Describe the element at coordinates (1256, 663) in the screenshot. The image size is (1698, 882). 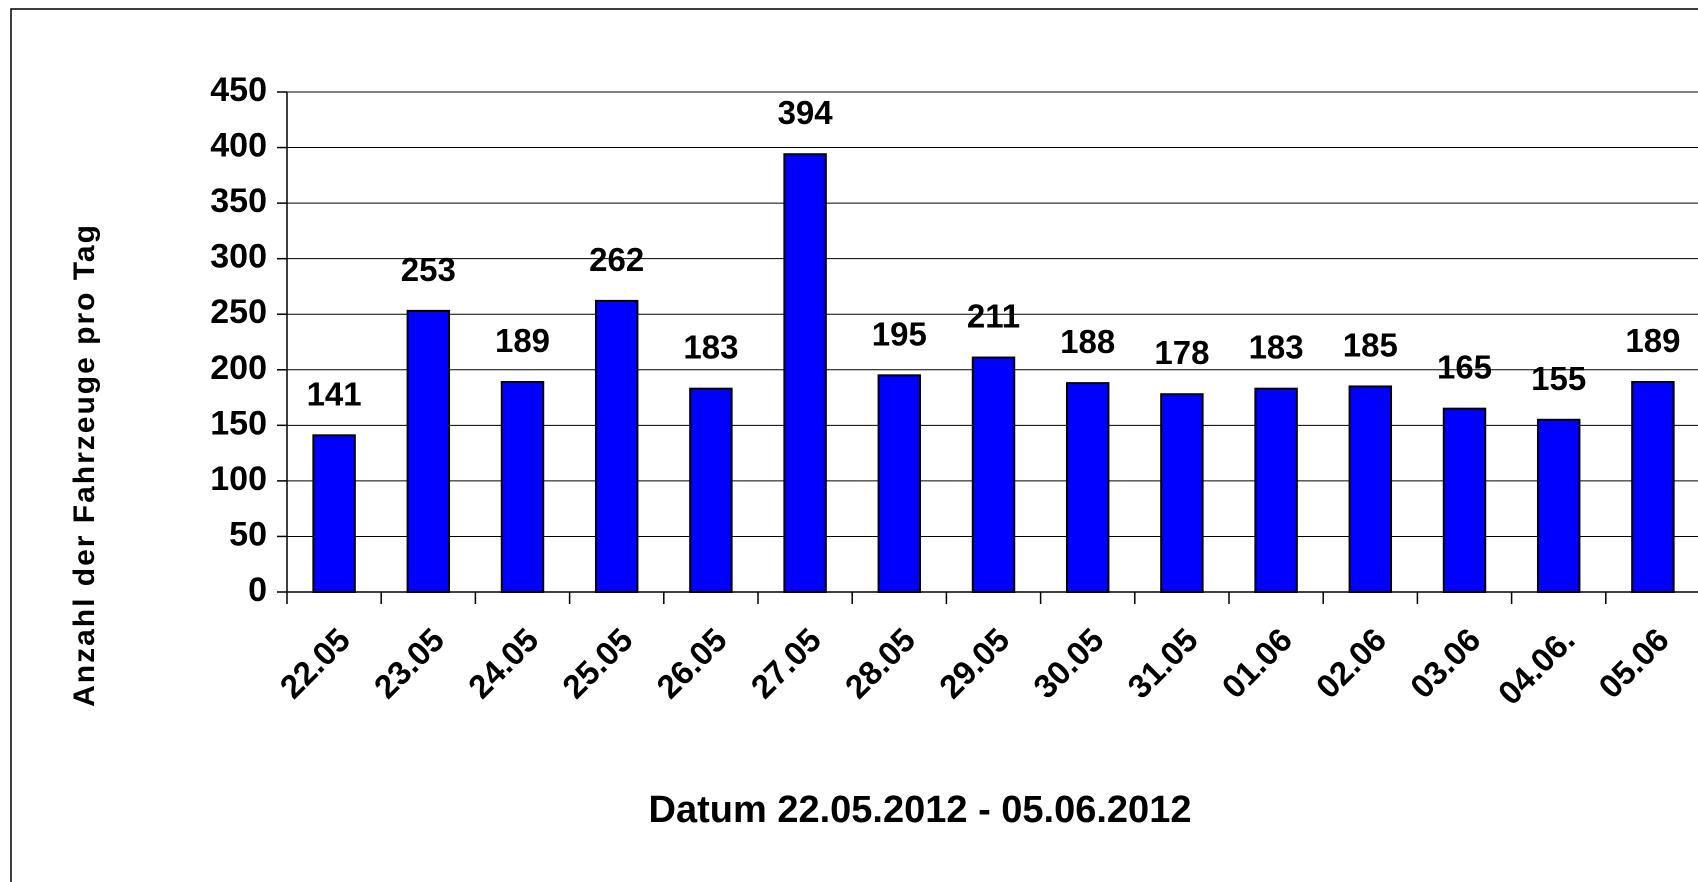
I see `x-tick-label: 01.06` at that location.